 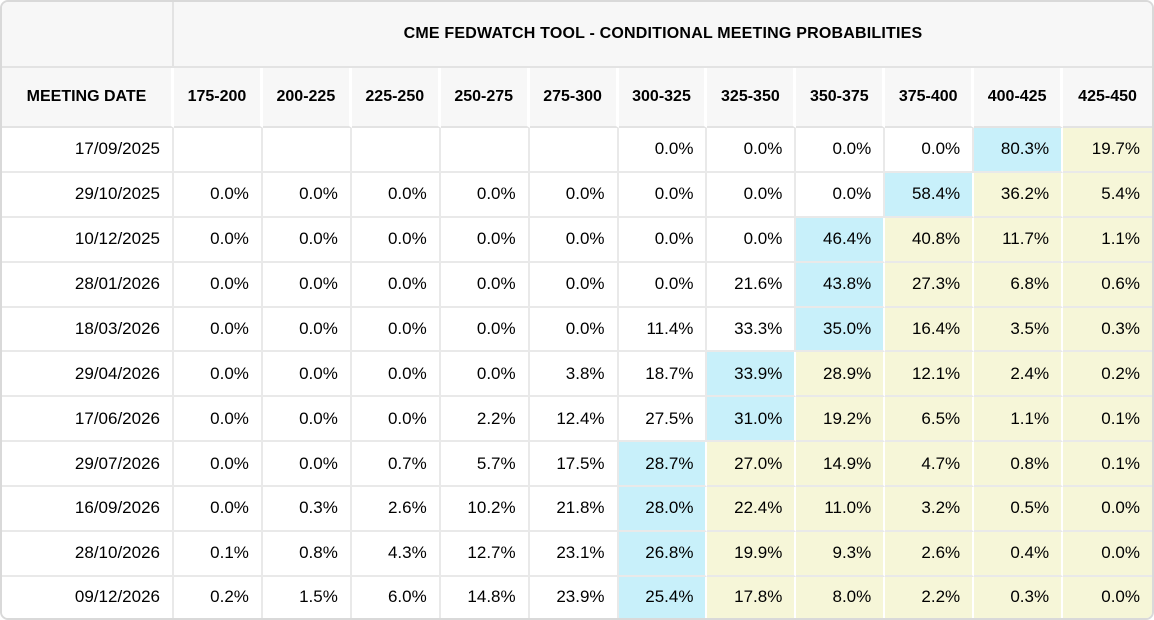 What do you see at coordinates (663, 330) in the screenshot?
I see `probability-cell: 11.4%` at bounding box center [663, 330].